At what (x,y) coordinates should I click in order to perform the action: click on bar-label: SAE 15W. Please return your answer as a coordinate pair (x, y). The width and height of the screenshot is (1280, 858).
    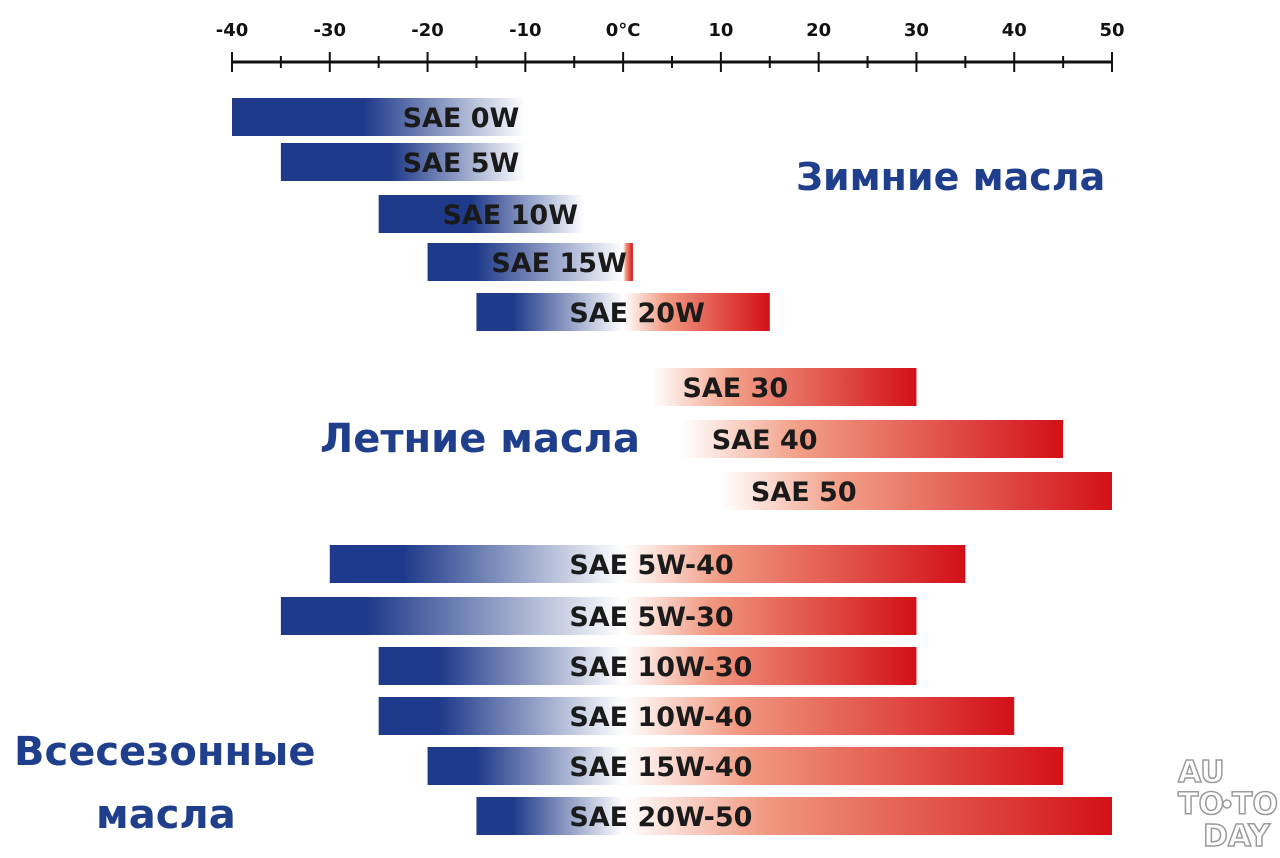
    Looking at the image, I should click on (559, 263).